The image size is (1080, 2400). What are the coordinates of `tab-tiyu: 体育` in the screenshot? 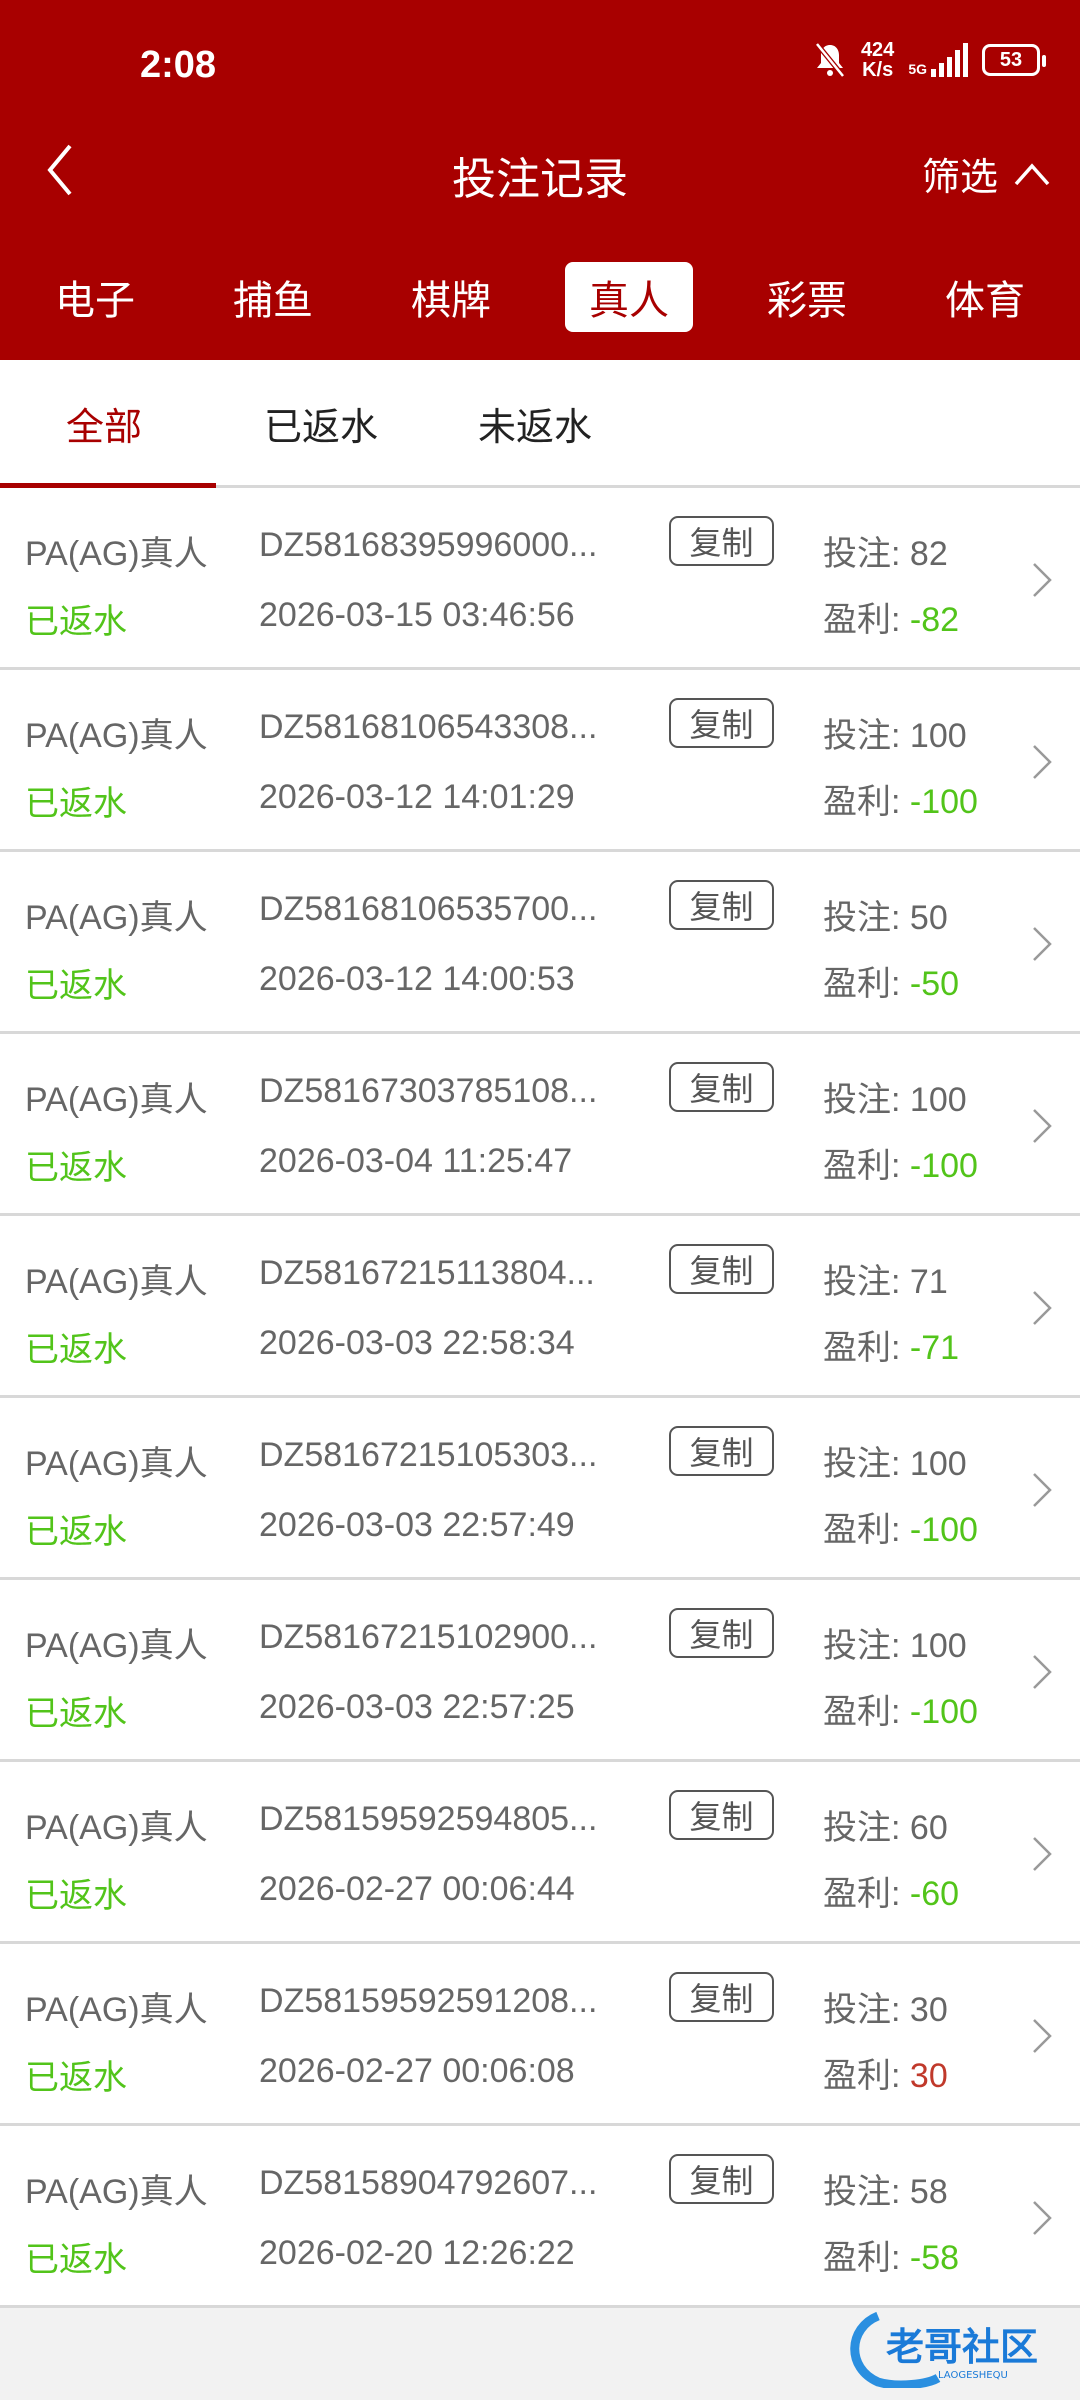 It's located at (985, 301).